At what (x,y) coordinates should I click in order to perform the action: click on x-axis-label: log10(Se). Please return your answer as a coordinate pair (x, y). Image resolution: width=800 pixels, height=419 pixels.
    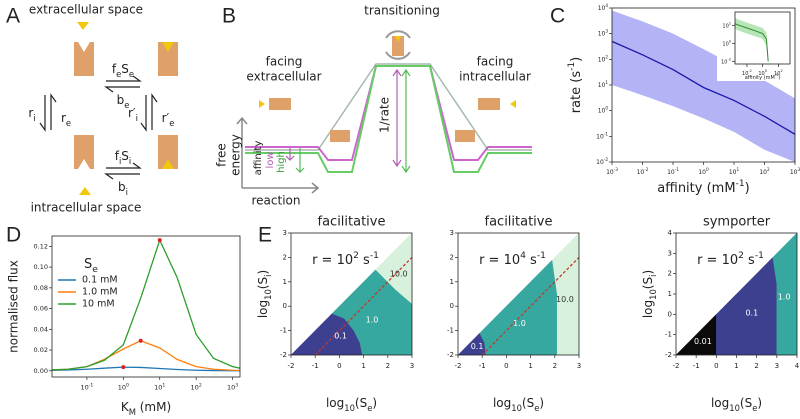
    Looking at the image, I should click on (736, 404).